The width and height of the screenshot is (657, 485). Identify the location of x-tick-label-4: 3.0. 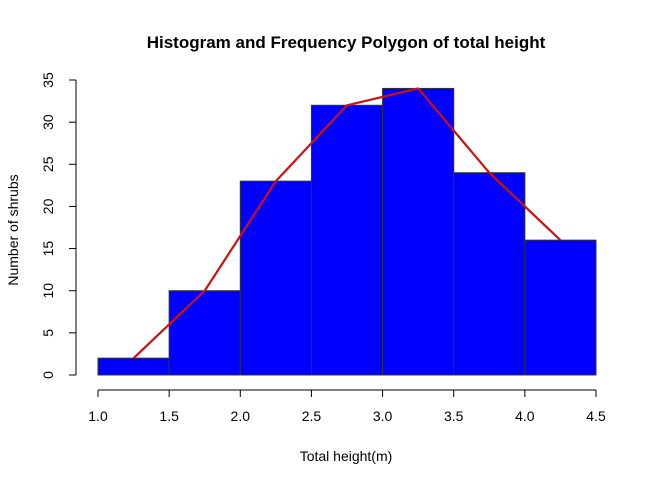
(383, 416).